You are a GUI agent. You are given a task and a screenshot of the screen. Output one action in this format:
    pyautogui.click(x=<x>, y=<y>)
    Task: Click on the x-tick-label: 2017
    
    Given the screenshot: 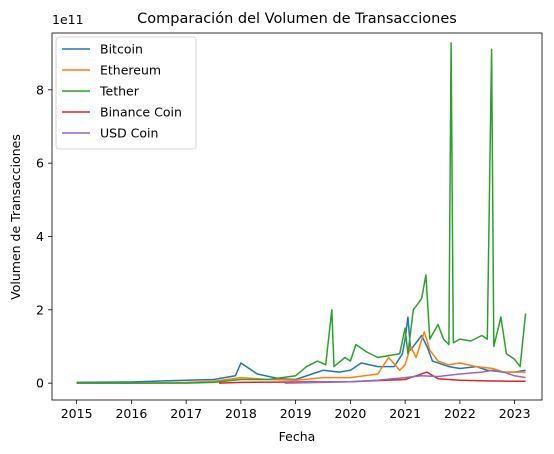 What is the action you would take?
    pyautogui.click(x=186, y=413)
    